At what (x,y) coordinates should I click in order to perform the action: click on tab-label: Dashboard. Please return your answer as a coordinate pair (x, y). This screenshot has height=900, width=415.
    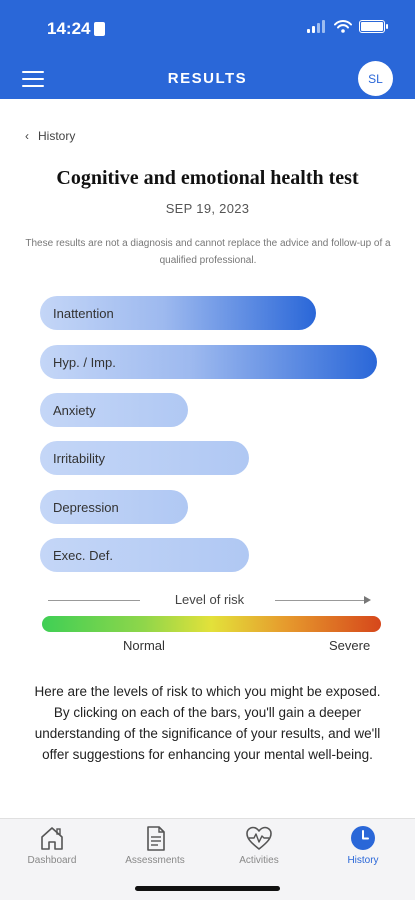
    Looking at the image, I should click on (52, 860).